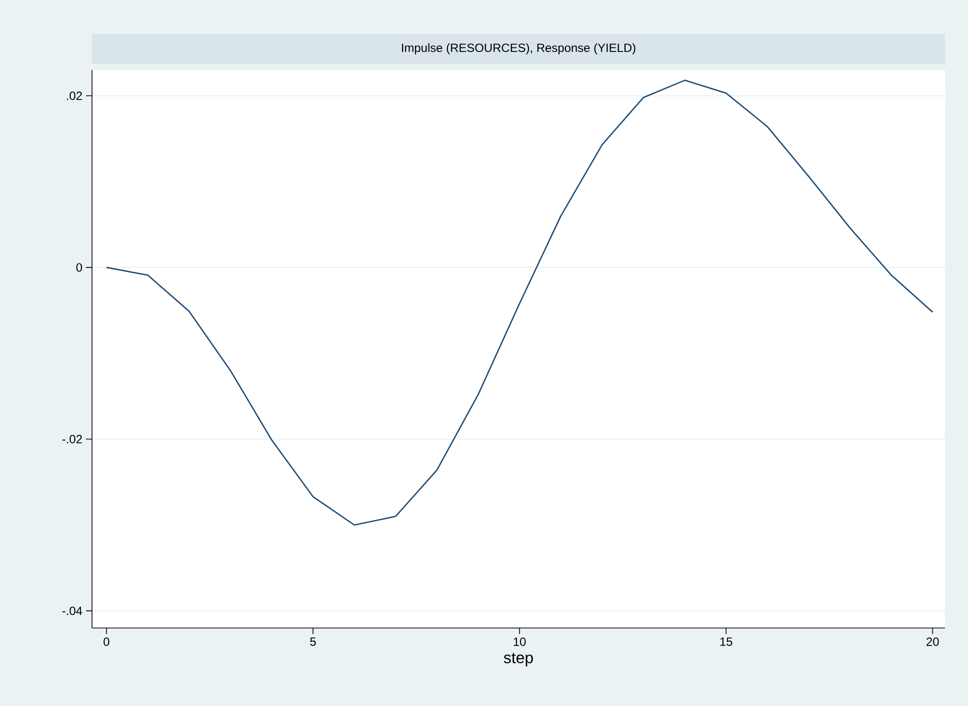 This screenshot has height=706, width=968. I want to click on x-tick-label: 5, so click(313, 642).